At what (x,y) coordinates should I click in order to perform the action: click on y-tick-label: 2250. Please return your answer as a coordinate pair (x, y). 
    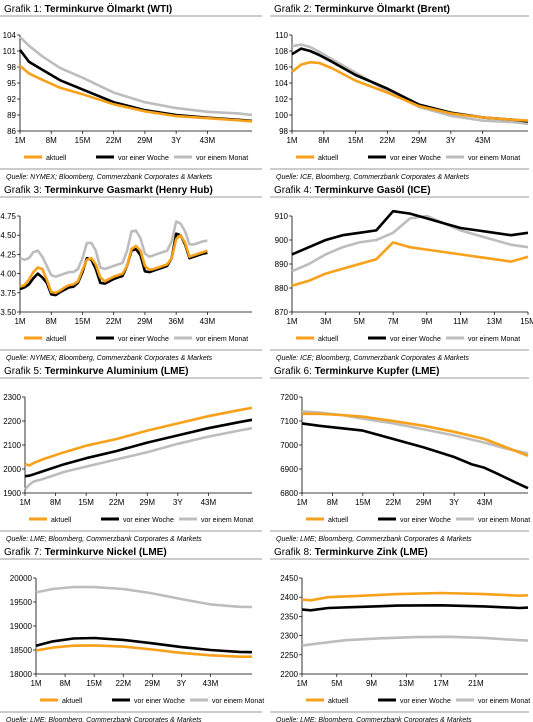
    Looking at the image, I should click on (289, 655).